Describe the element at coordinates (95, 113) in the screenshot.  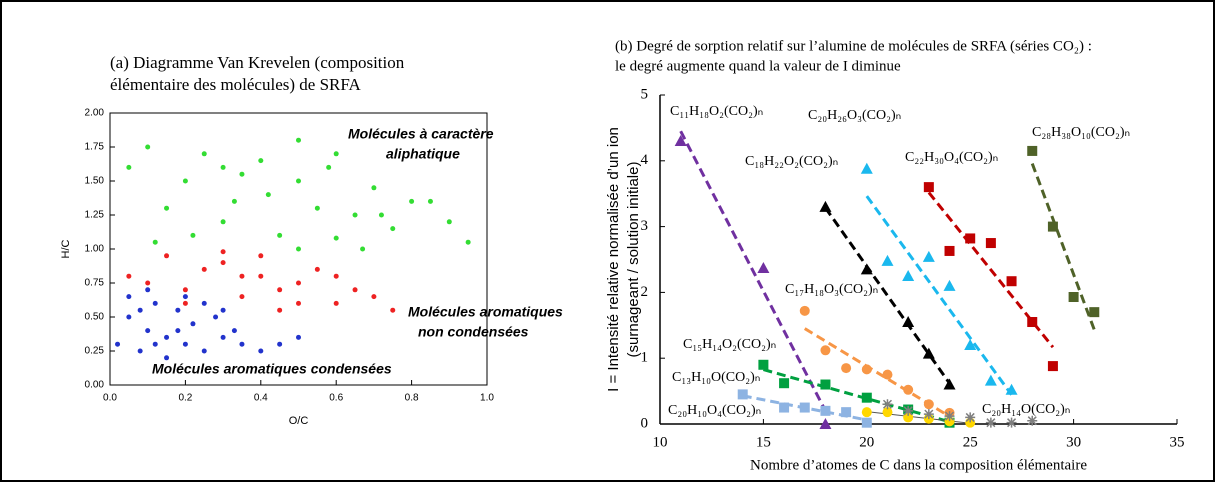
I see `y-tick-label: 2.00` at that location.